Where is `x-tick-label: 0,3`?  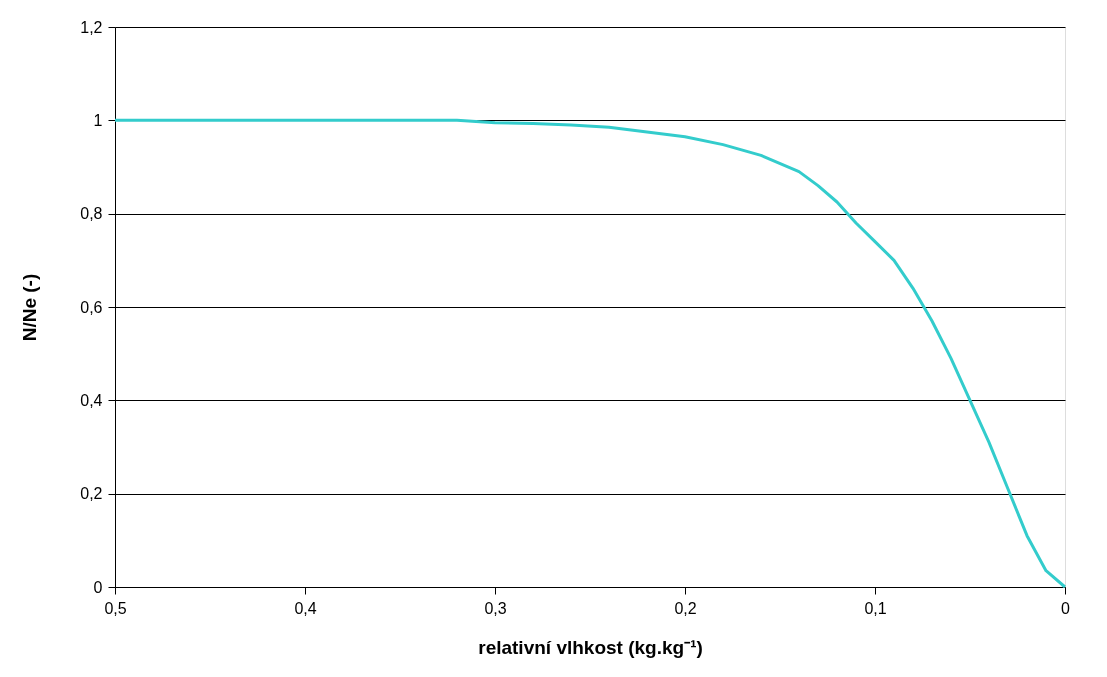 x-tick-label: 0,3 is located at coordinates (495, 608).